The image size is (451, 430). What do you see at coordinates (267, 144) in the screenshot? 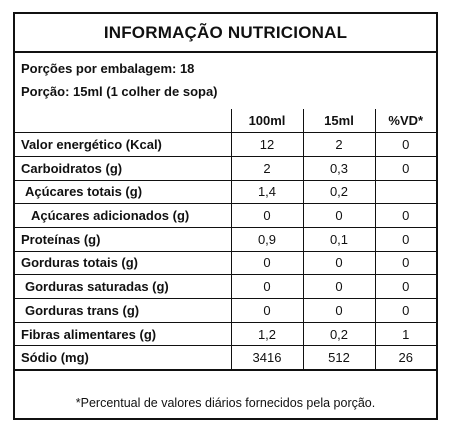
I see `value-100ml: 12` at bounding box center [267, 144].